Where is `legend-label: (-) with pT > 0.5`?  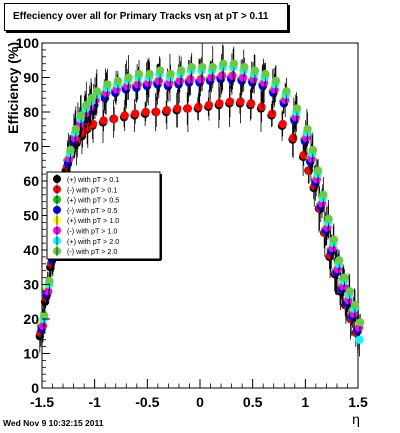 legend-label: (-) with pT > 0.5 is located at coordinates (92, 210).